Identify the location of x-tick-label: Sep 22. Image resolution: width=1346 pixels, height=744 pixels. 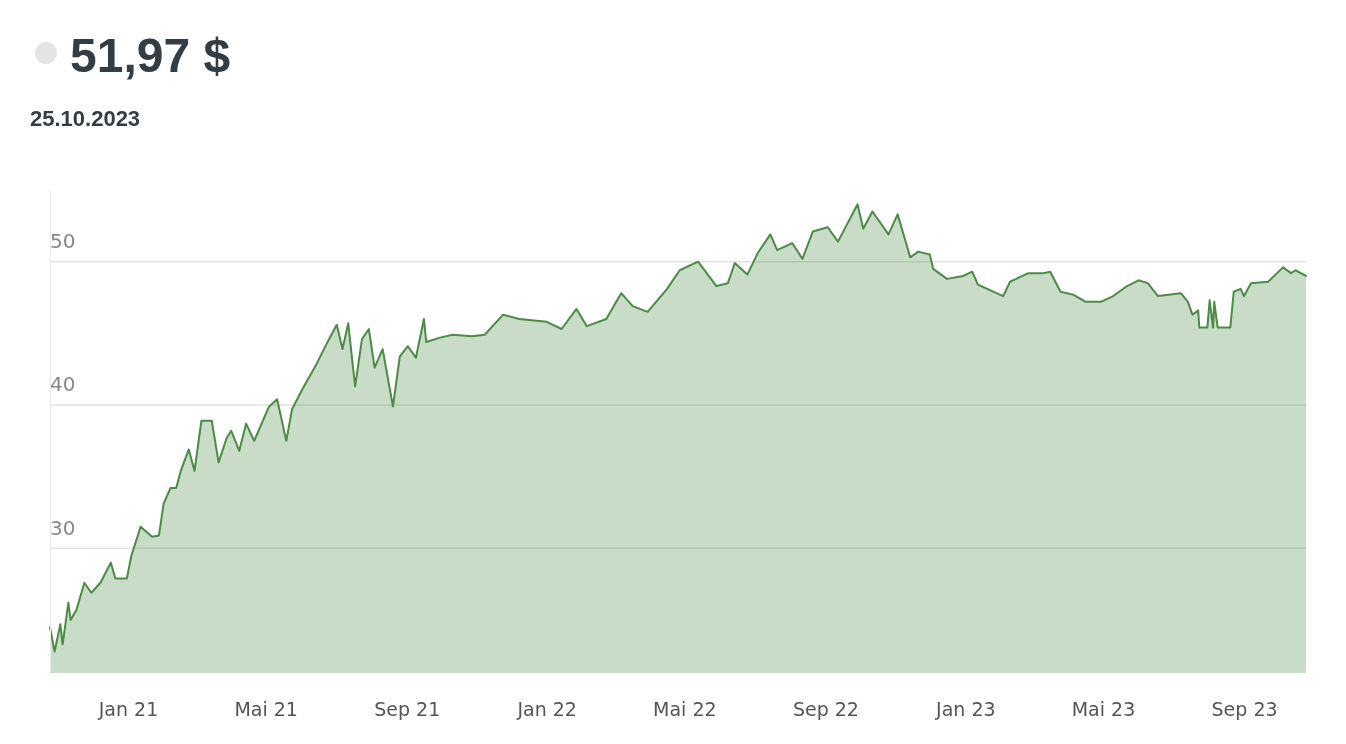
(825, 709).